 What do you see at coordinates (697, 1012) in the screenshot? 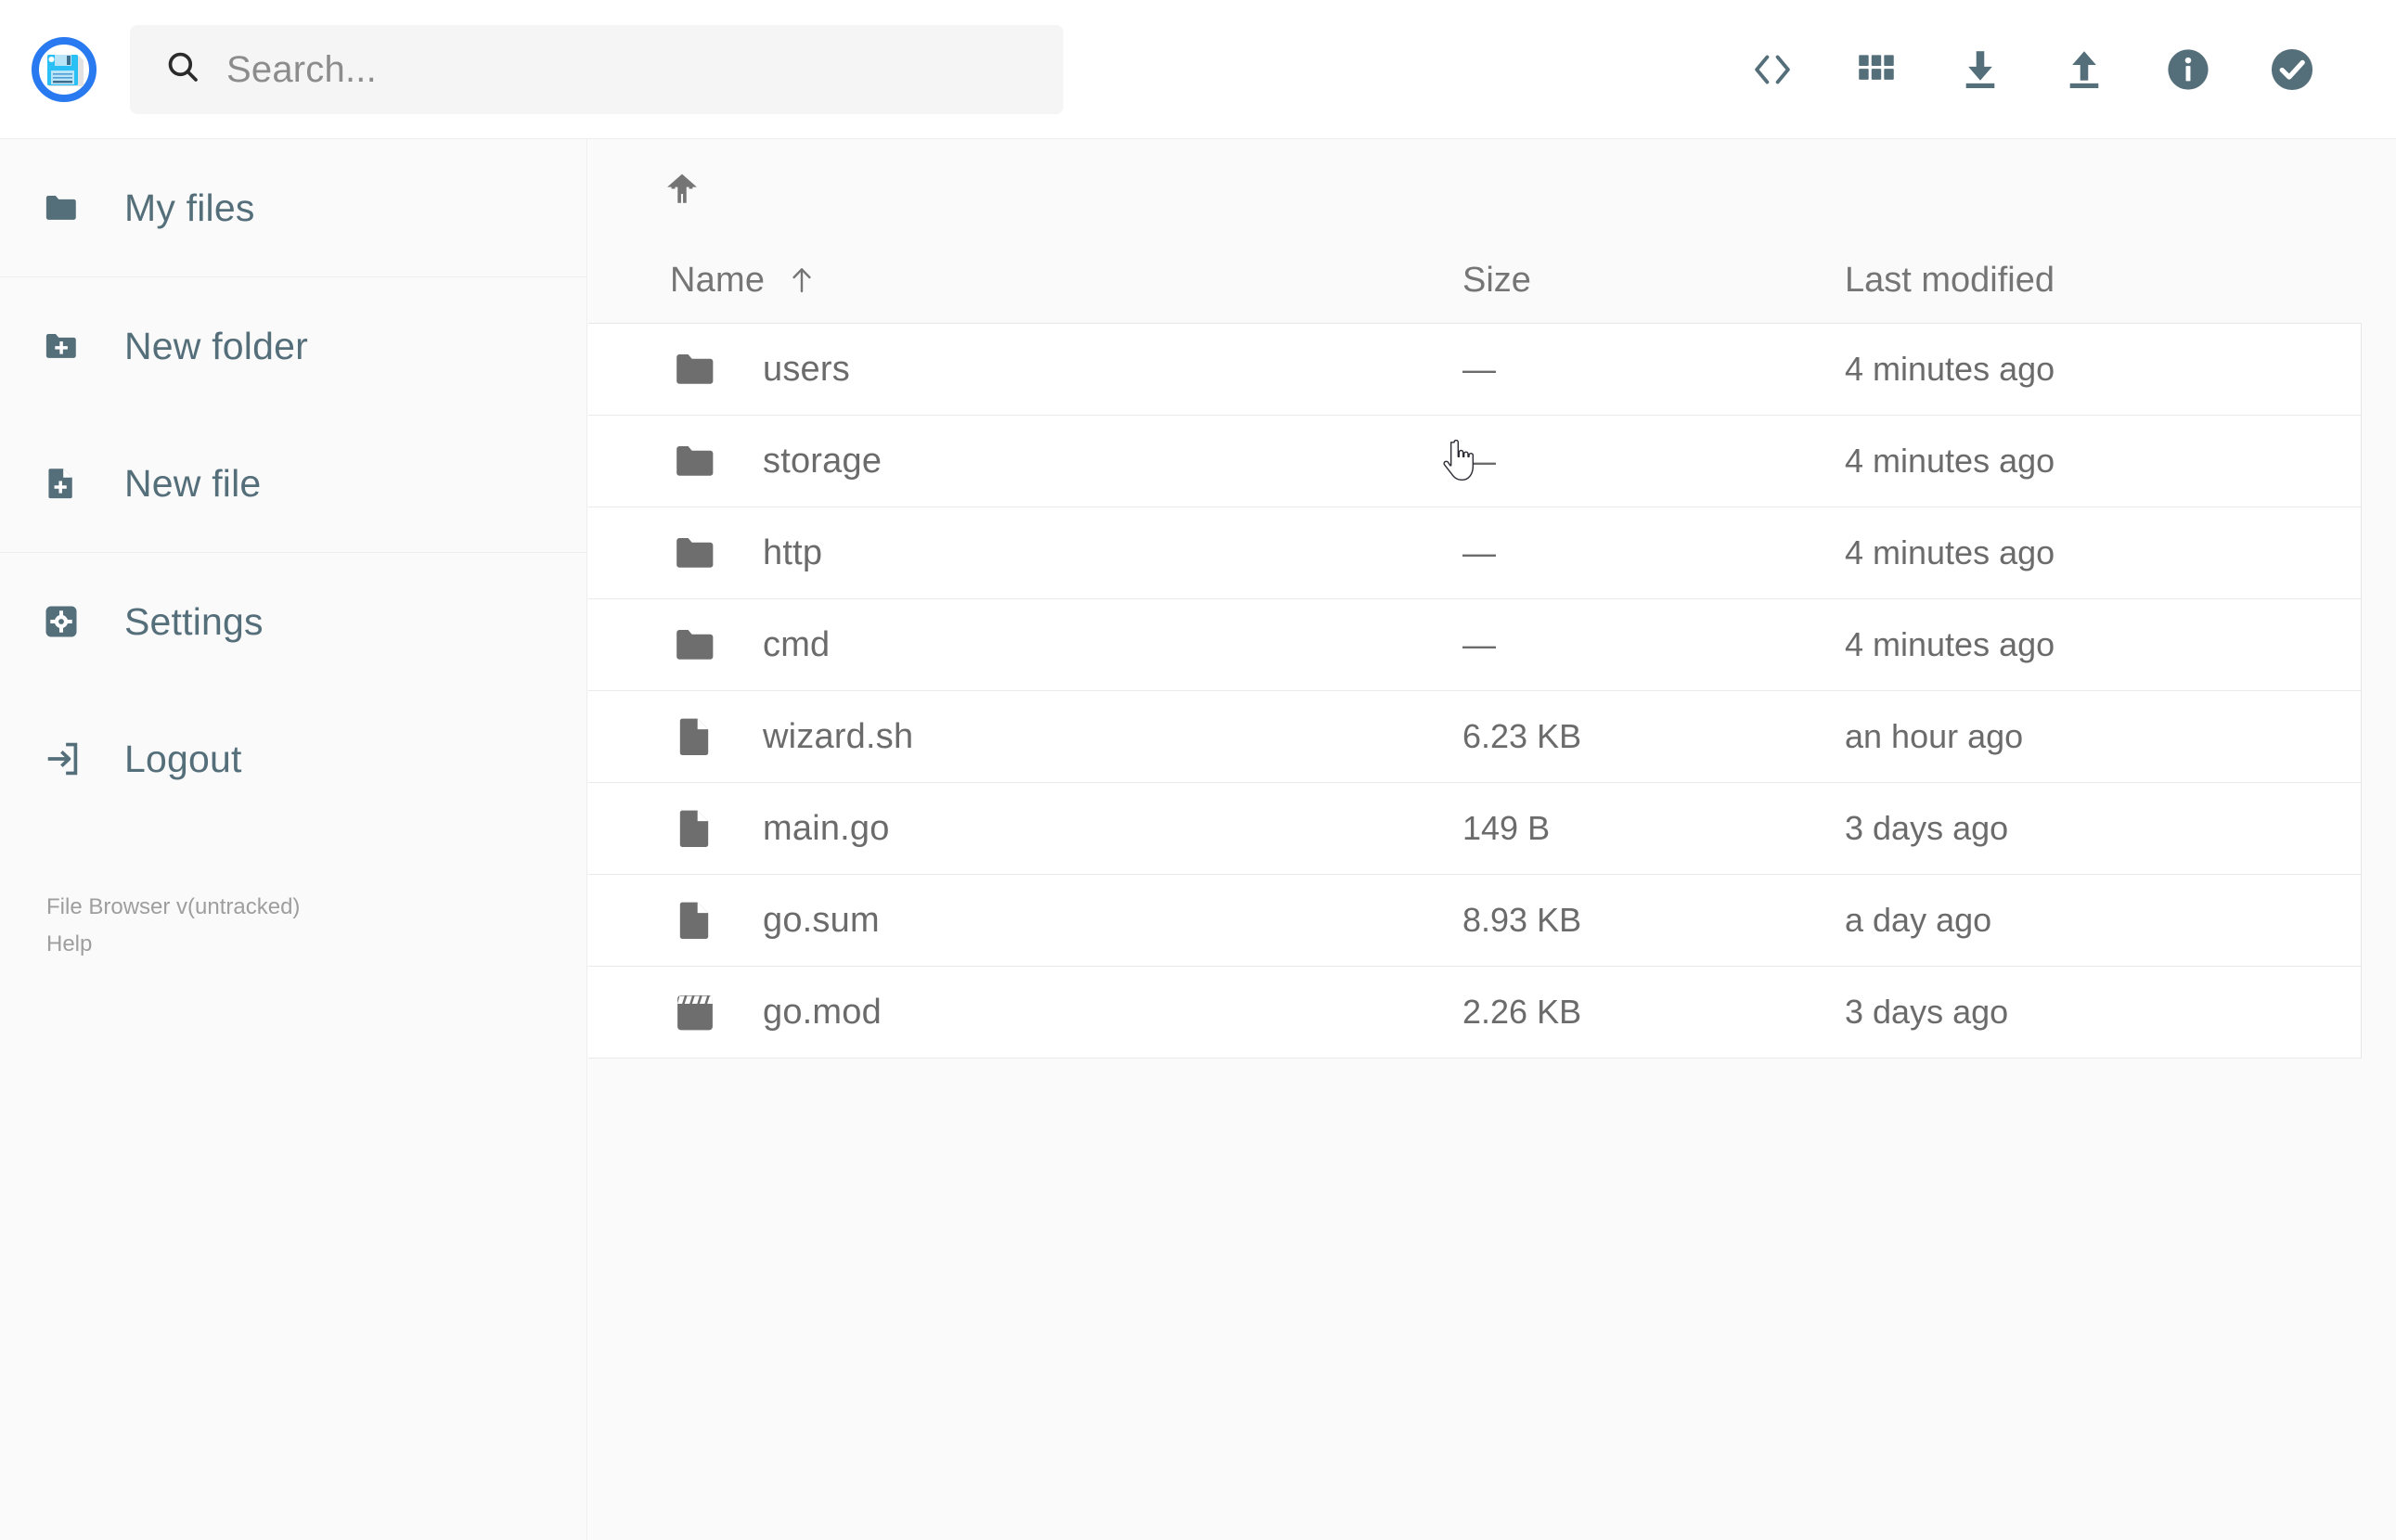
I see `movie-icon` at bounding box center [697, 1012].